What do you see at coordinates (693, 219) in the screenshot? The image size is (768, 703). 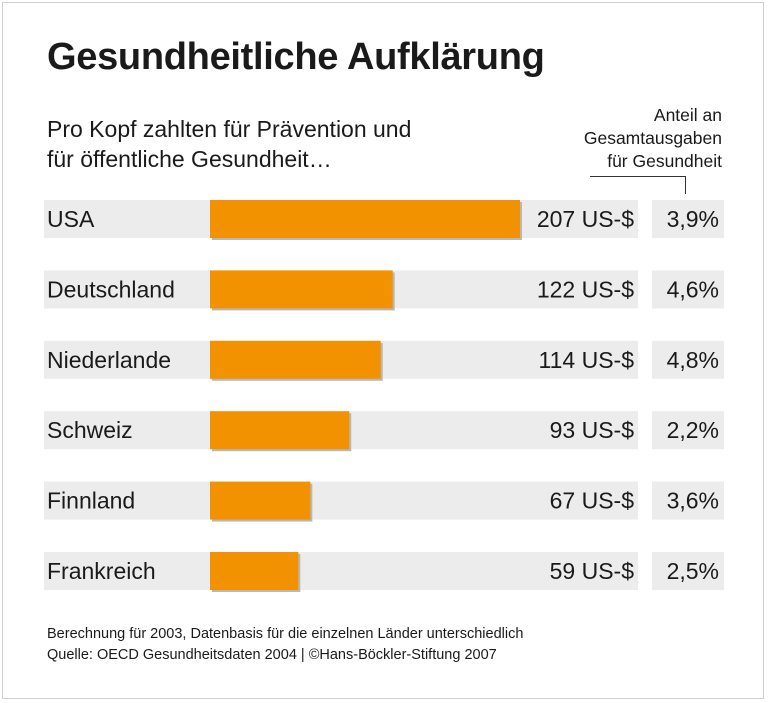 I see `share-label: 3,9%` at bounding box center [693, 219].